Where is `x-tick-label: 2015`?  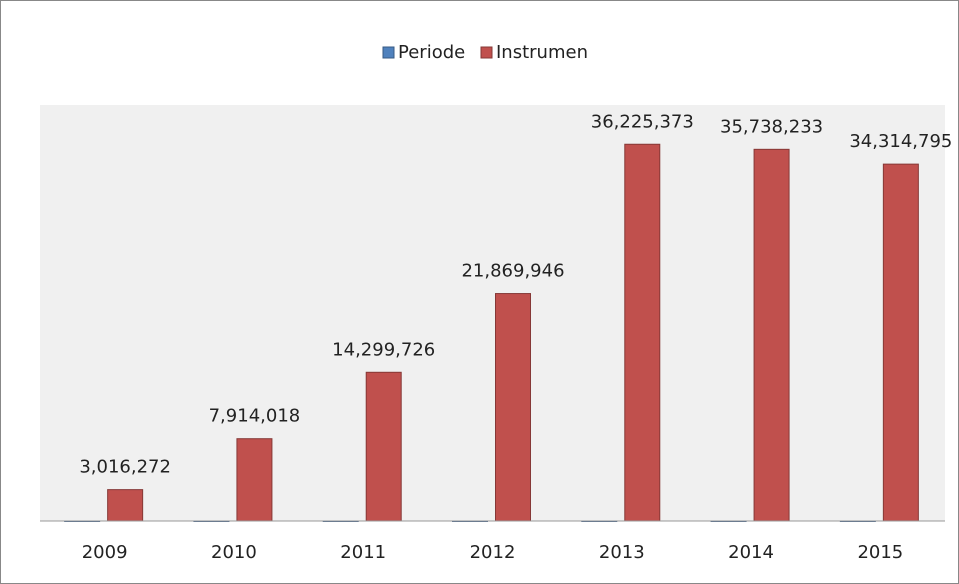 x-tick-label: 2015 is located at coordinates (880, 552).